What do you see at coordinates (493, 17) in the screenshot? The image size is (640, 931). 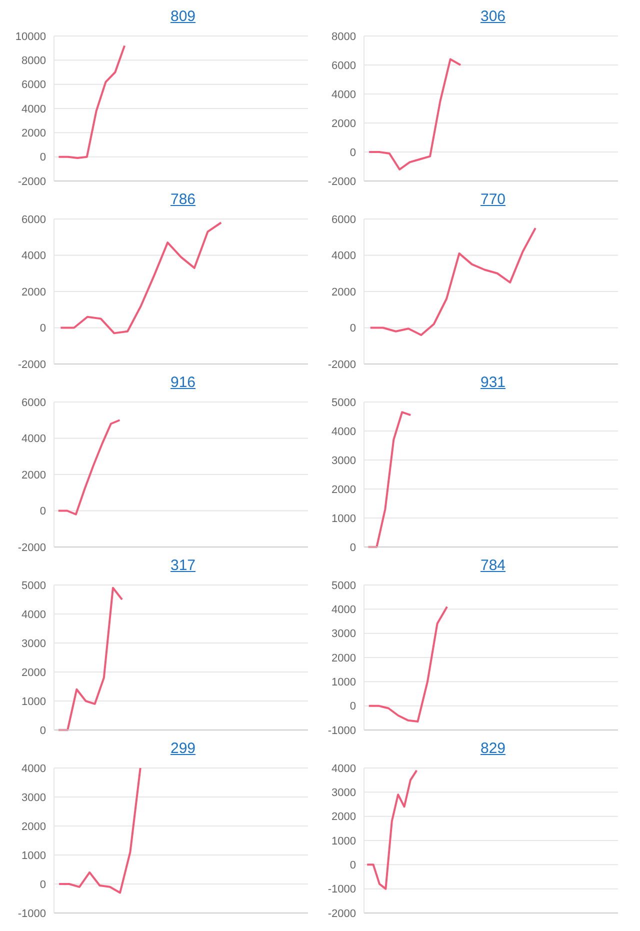 I see `chart-title: 306` at bounding box center [493, 17].